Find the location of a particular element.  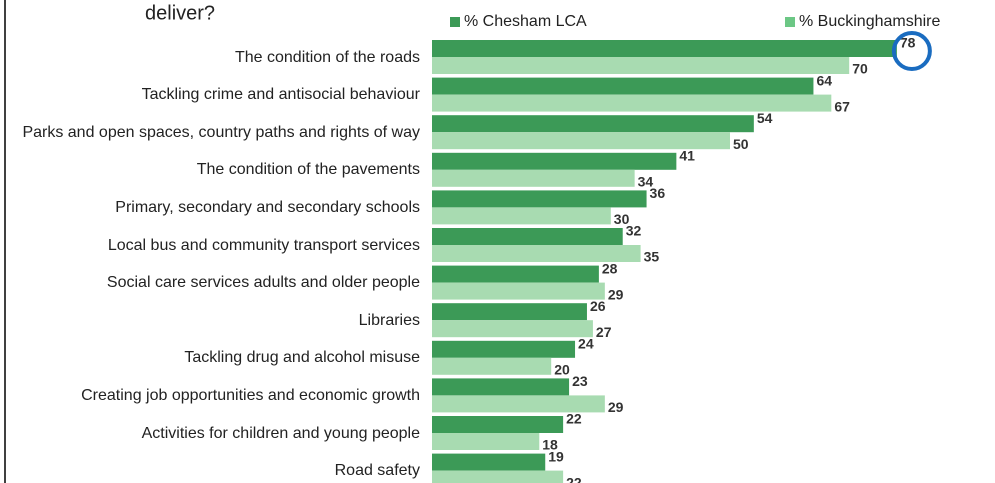

value-label: 26 is located at coordinates (598, 306).